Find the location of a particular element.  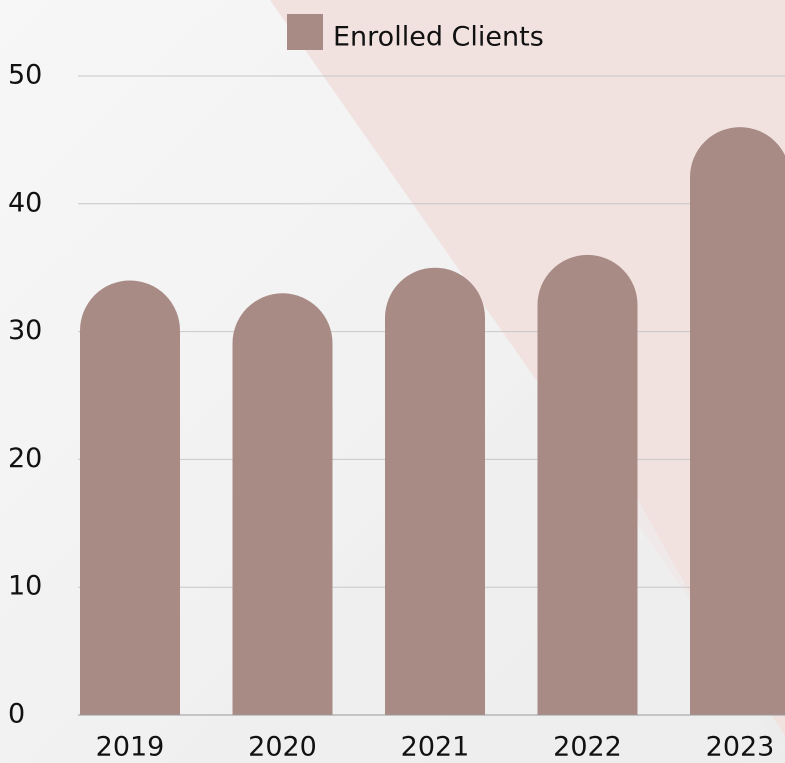

y-tick-label: 20 is located at coordinates (25, 458).